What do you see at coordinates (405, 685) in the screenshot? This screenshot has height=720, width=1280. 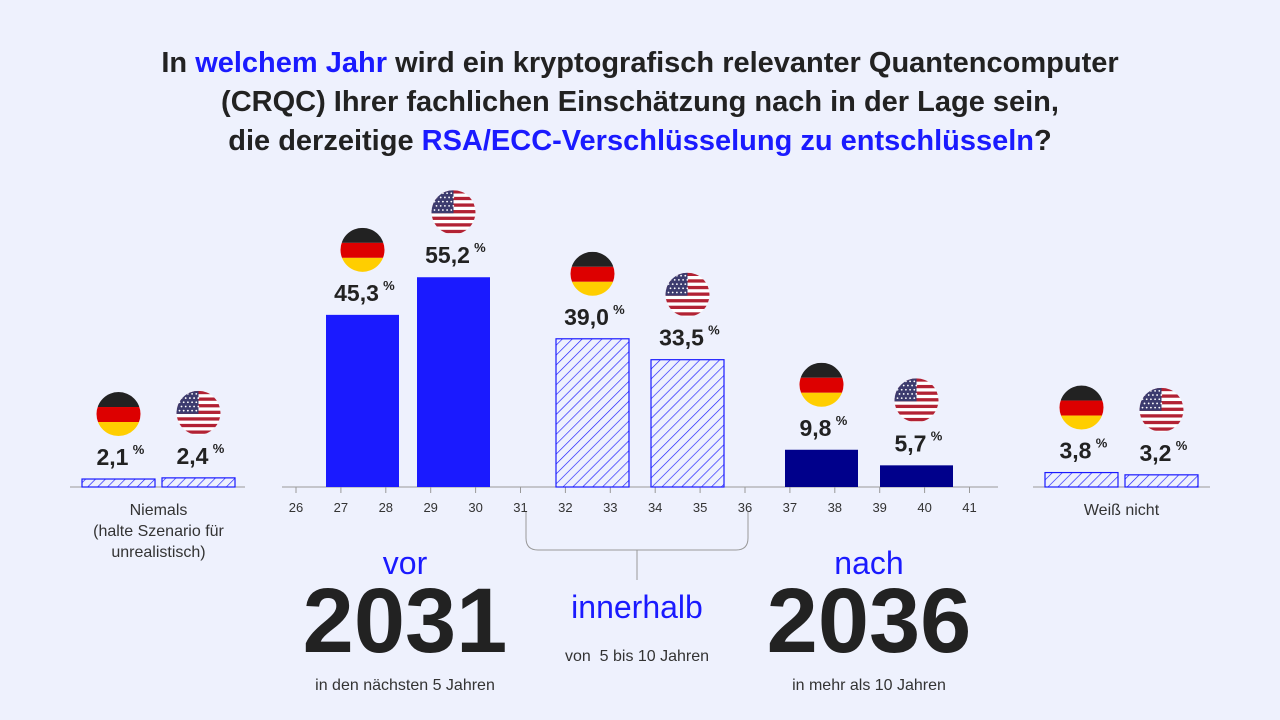 I see `vor-subtitle: in den nächsten 5 Jahren` at bounding box center [405, 685].